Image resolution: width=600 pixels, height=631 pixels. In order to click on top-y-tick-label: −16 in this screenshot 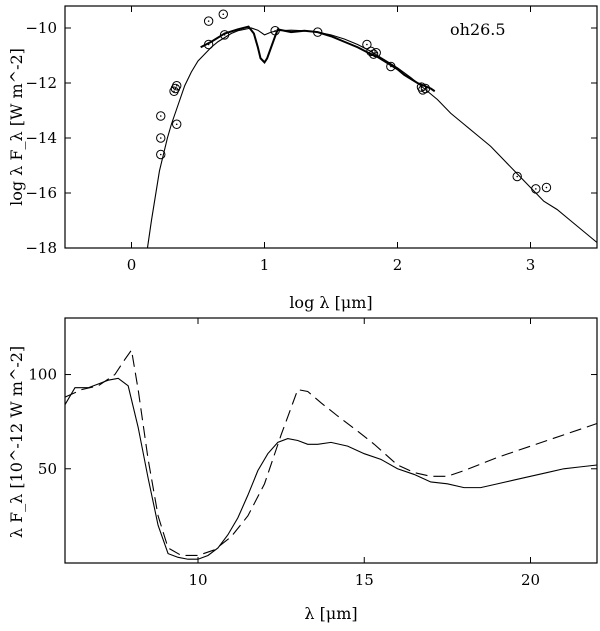, I will do `click(41, 193)`.